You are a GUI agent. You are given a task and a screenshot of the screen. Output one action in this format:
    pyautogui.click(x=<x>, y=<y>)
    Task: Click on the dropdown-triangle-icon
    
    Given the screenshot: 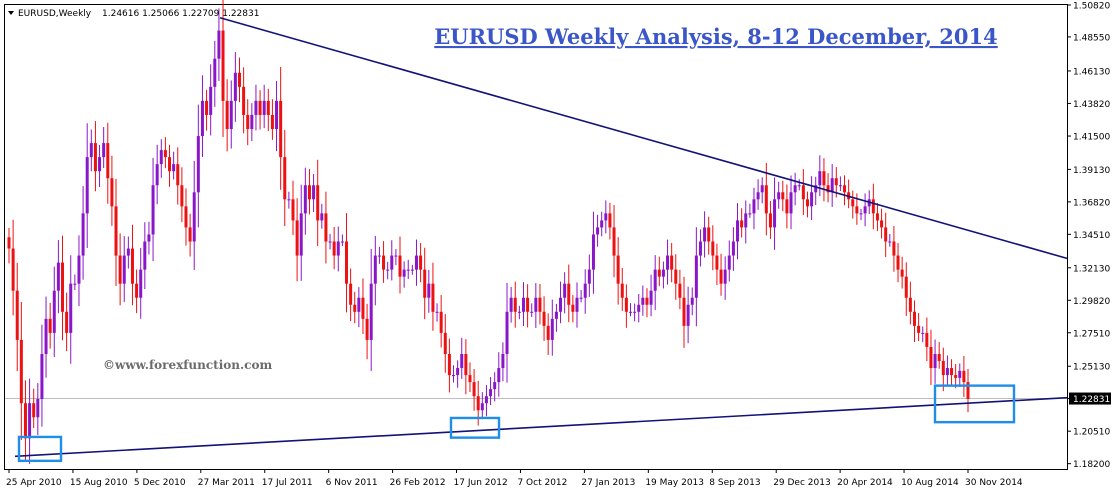 What is the action you would take?
    pyautogui.click(x=11, y=13)
    